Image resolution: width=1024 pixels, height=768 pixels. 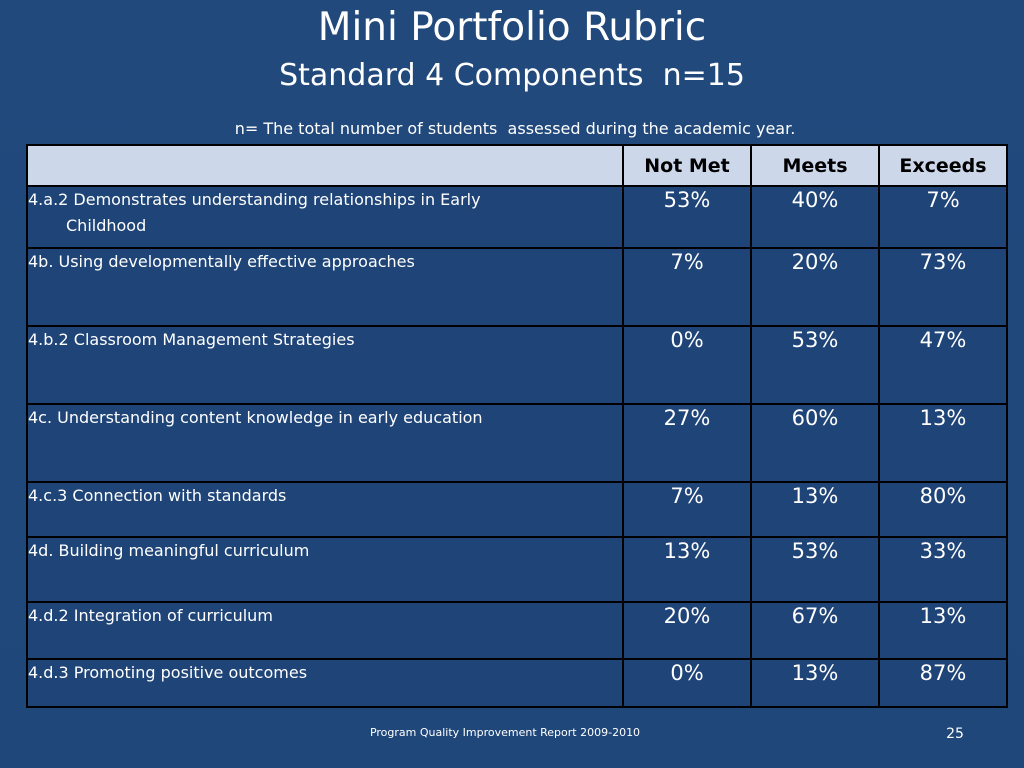 What do you see at coordinates (325, 630) in the screenshot?
I see `row-label: 4.d.2 Integration of curriculum` at bounding box center [325, 630].